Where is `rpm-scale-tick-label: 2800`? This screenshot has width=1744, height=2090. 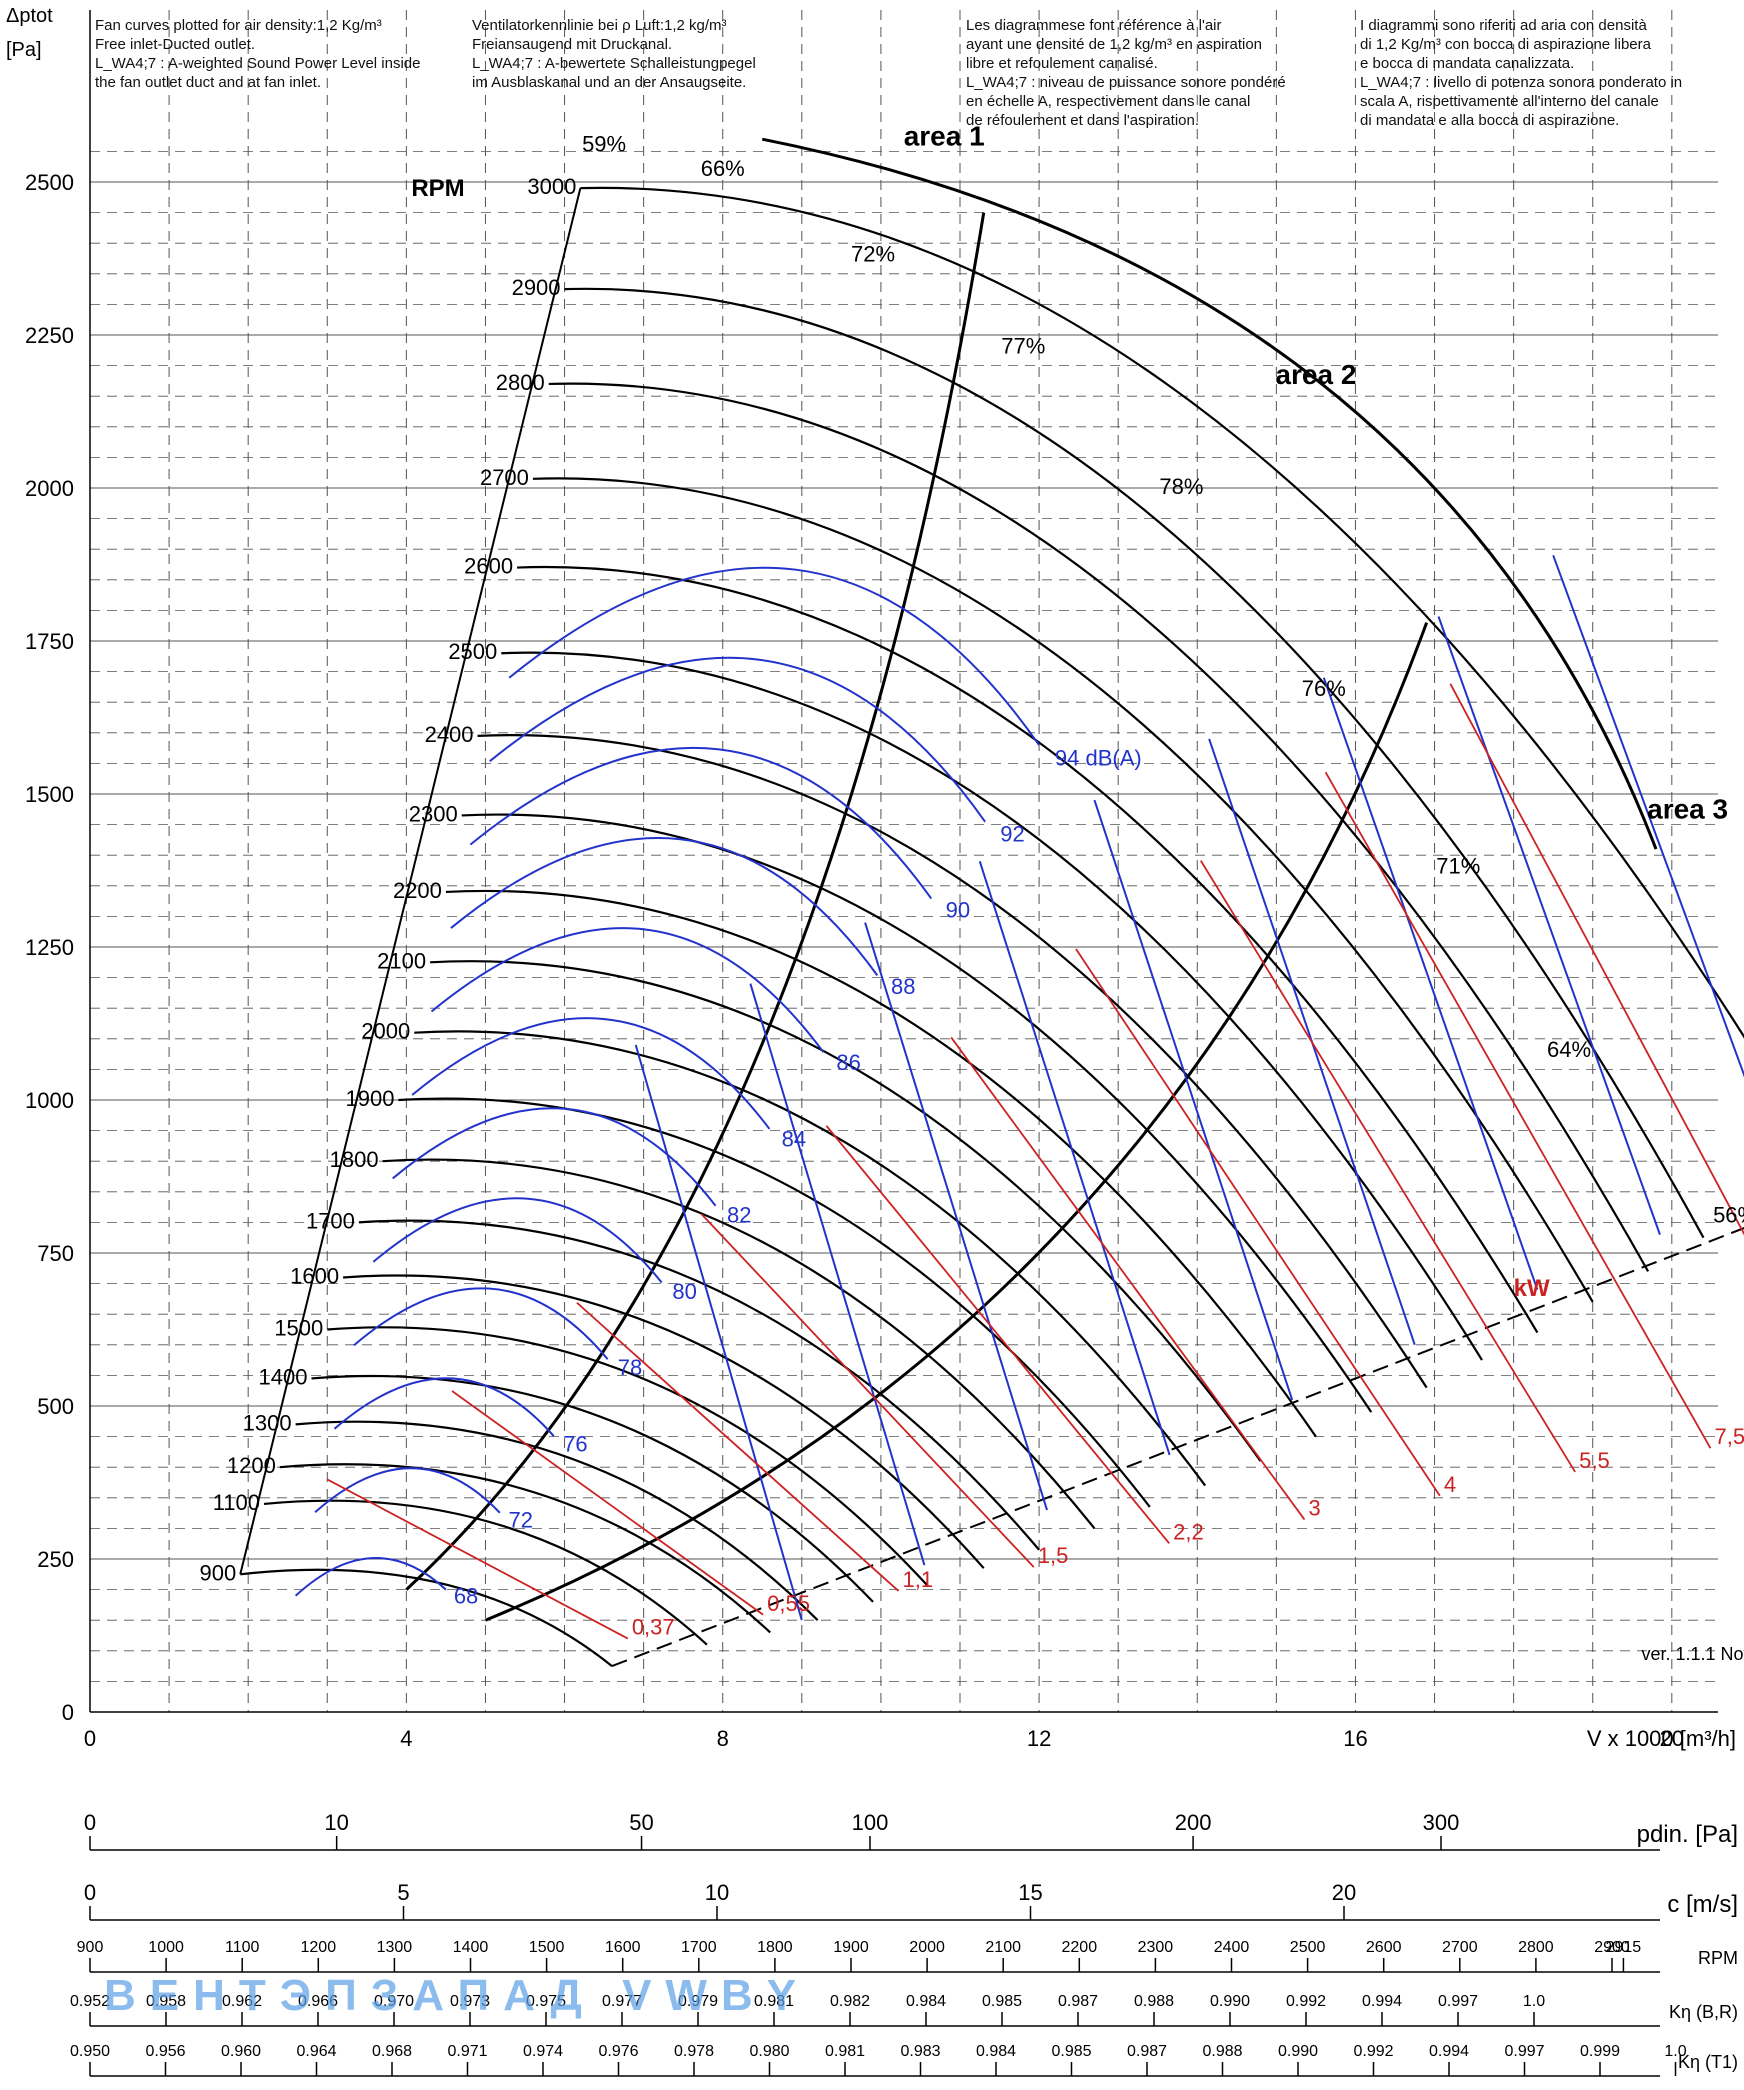 rpm-scale-tick-label: 2800 is located at coordinates (1536, 1947).